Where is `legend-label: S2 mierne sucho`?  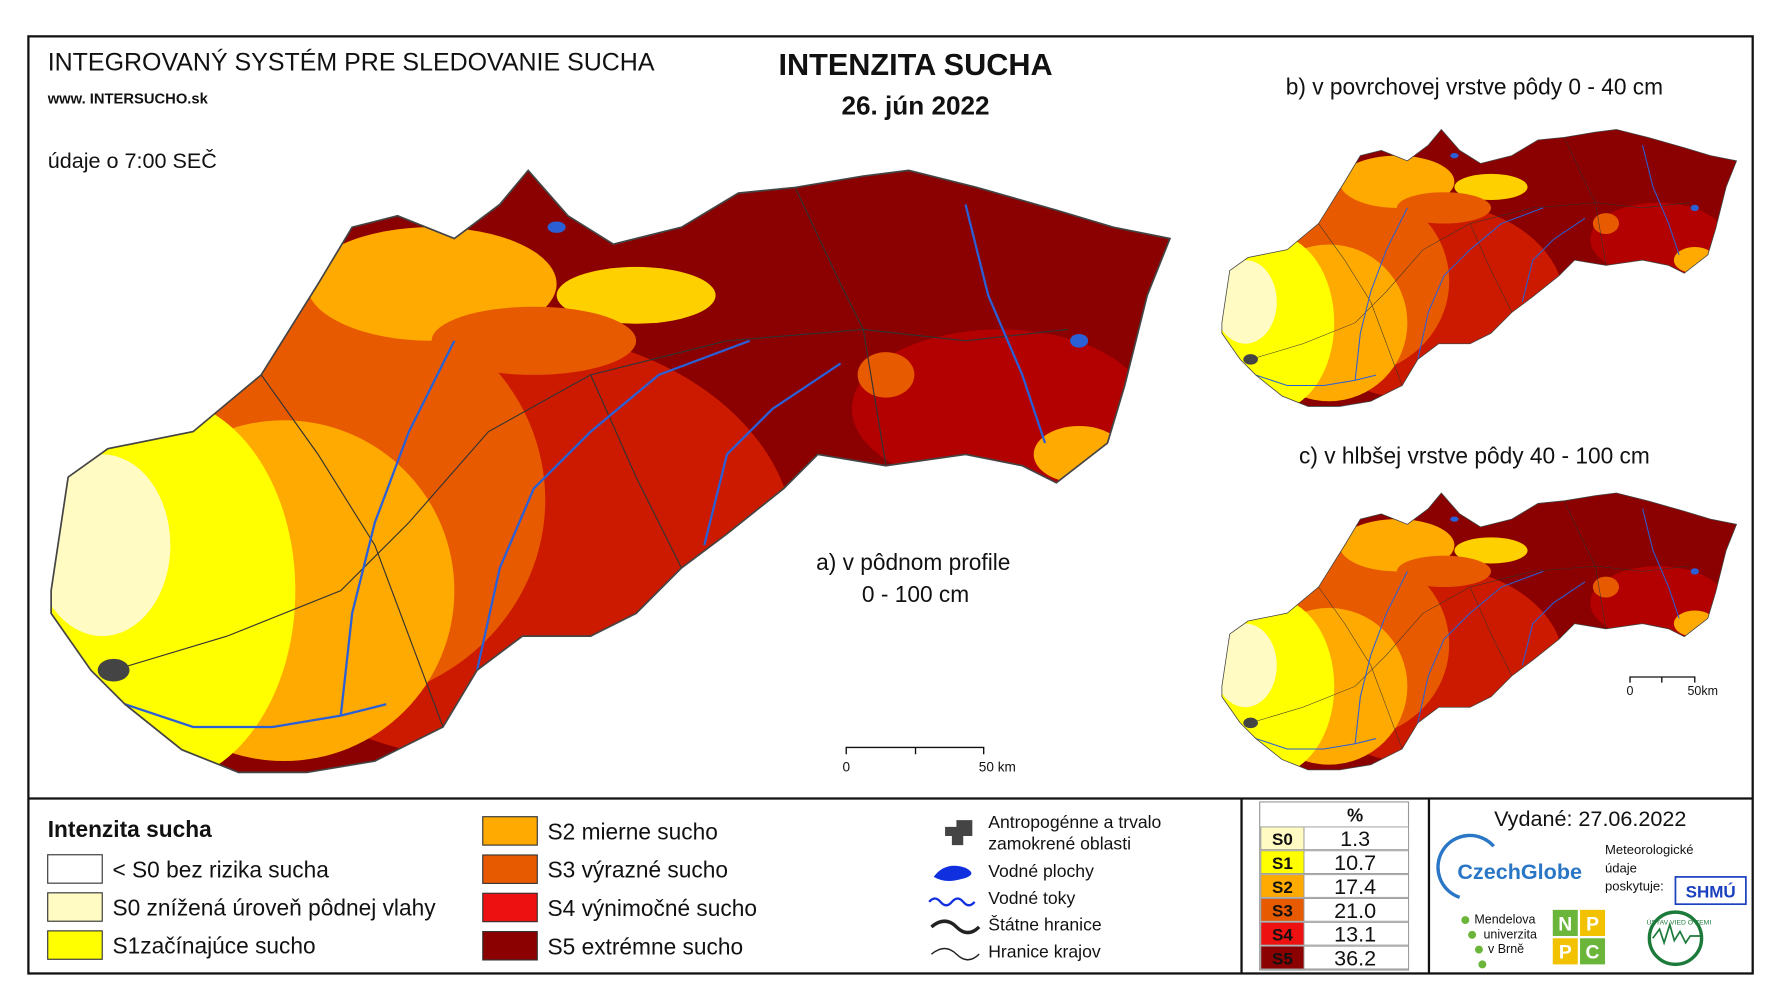
legend-label: S2 mierne sucho is located at coordinates (633, 831).